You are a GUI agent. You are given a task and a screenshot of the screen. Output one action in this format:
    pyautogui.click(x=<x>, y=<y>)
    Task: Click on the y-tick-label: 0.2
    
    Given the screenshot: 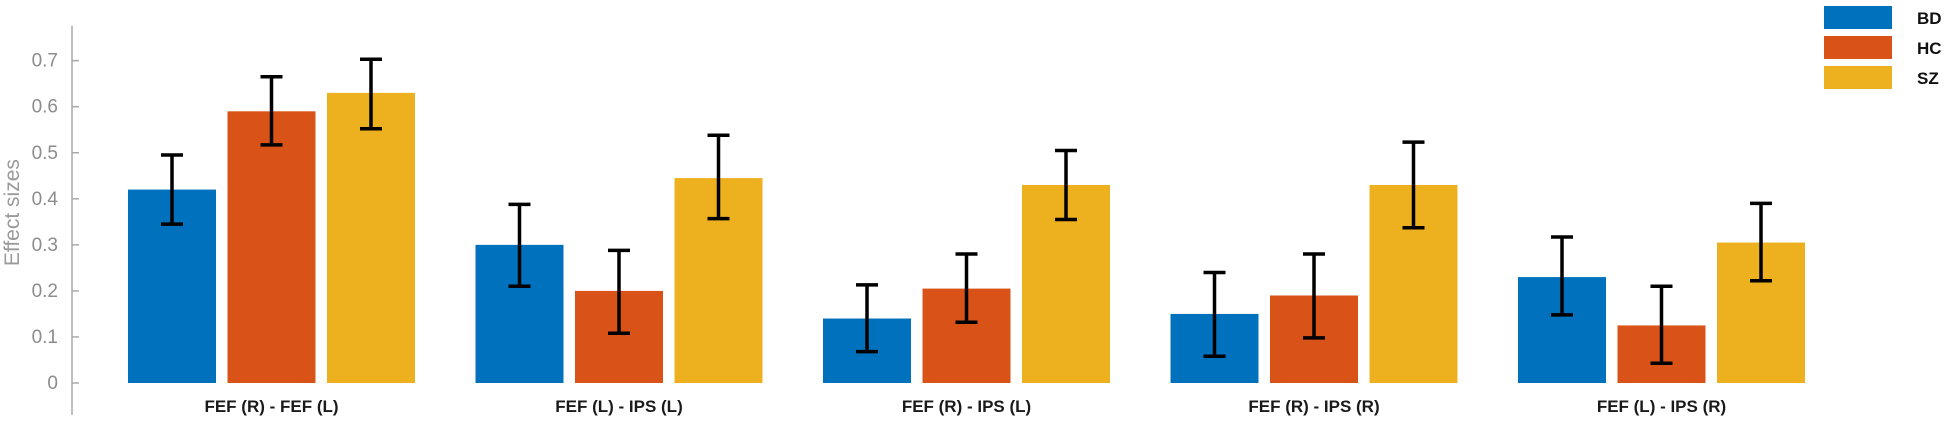 What is the action you would take?
    pyautogui.click(x=45, y=291)
    